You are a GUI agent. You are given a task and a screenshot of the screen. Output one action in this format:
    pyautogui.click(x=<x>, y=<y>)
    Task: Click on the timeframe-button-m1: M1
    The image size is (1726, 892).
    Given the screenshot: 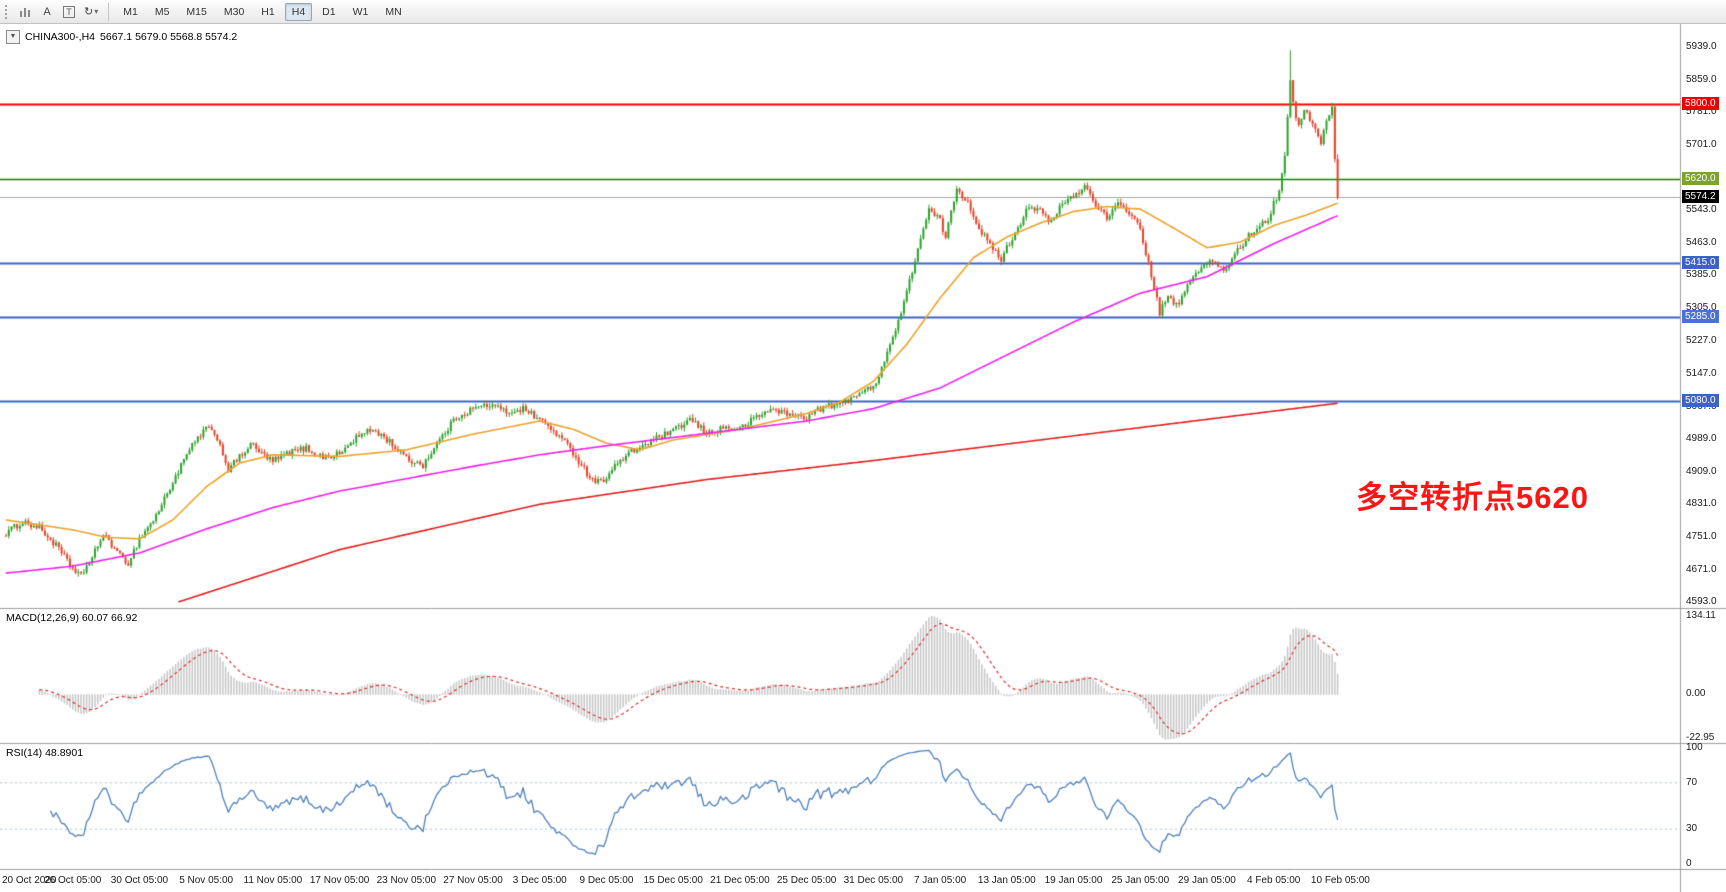 What is the action you would take?
    pyautogui.click(x=130, y=12)
    